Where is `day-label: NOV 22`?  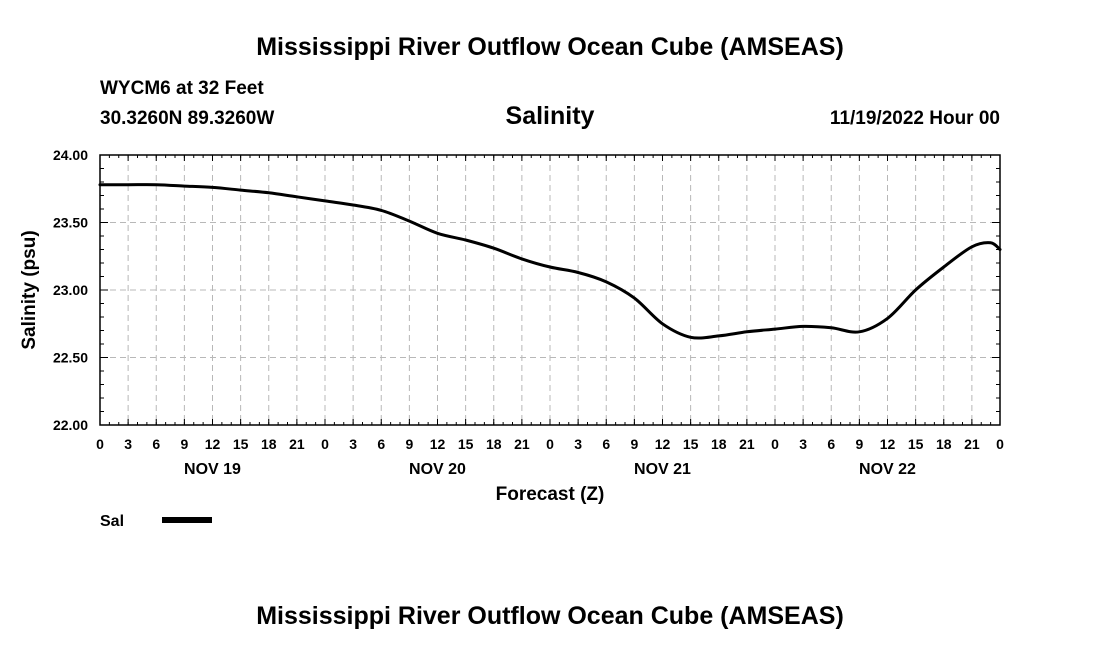
day-label: NOV 22 is located at coordinates (887, 469).